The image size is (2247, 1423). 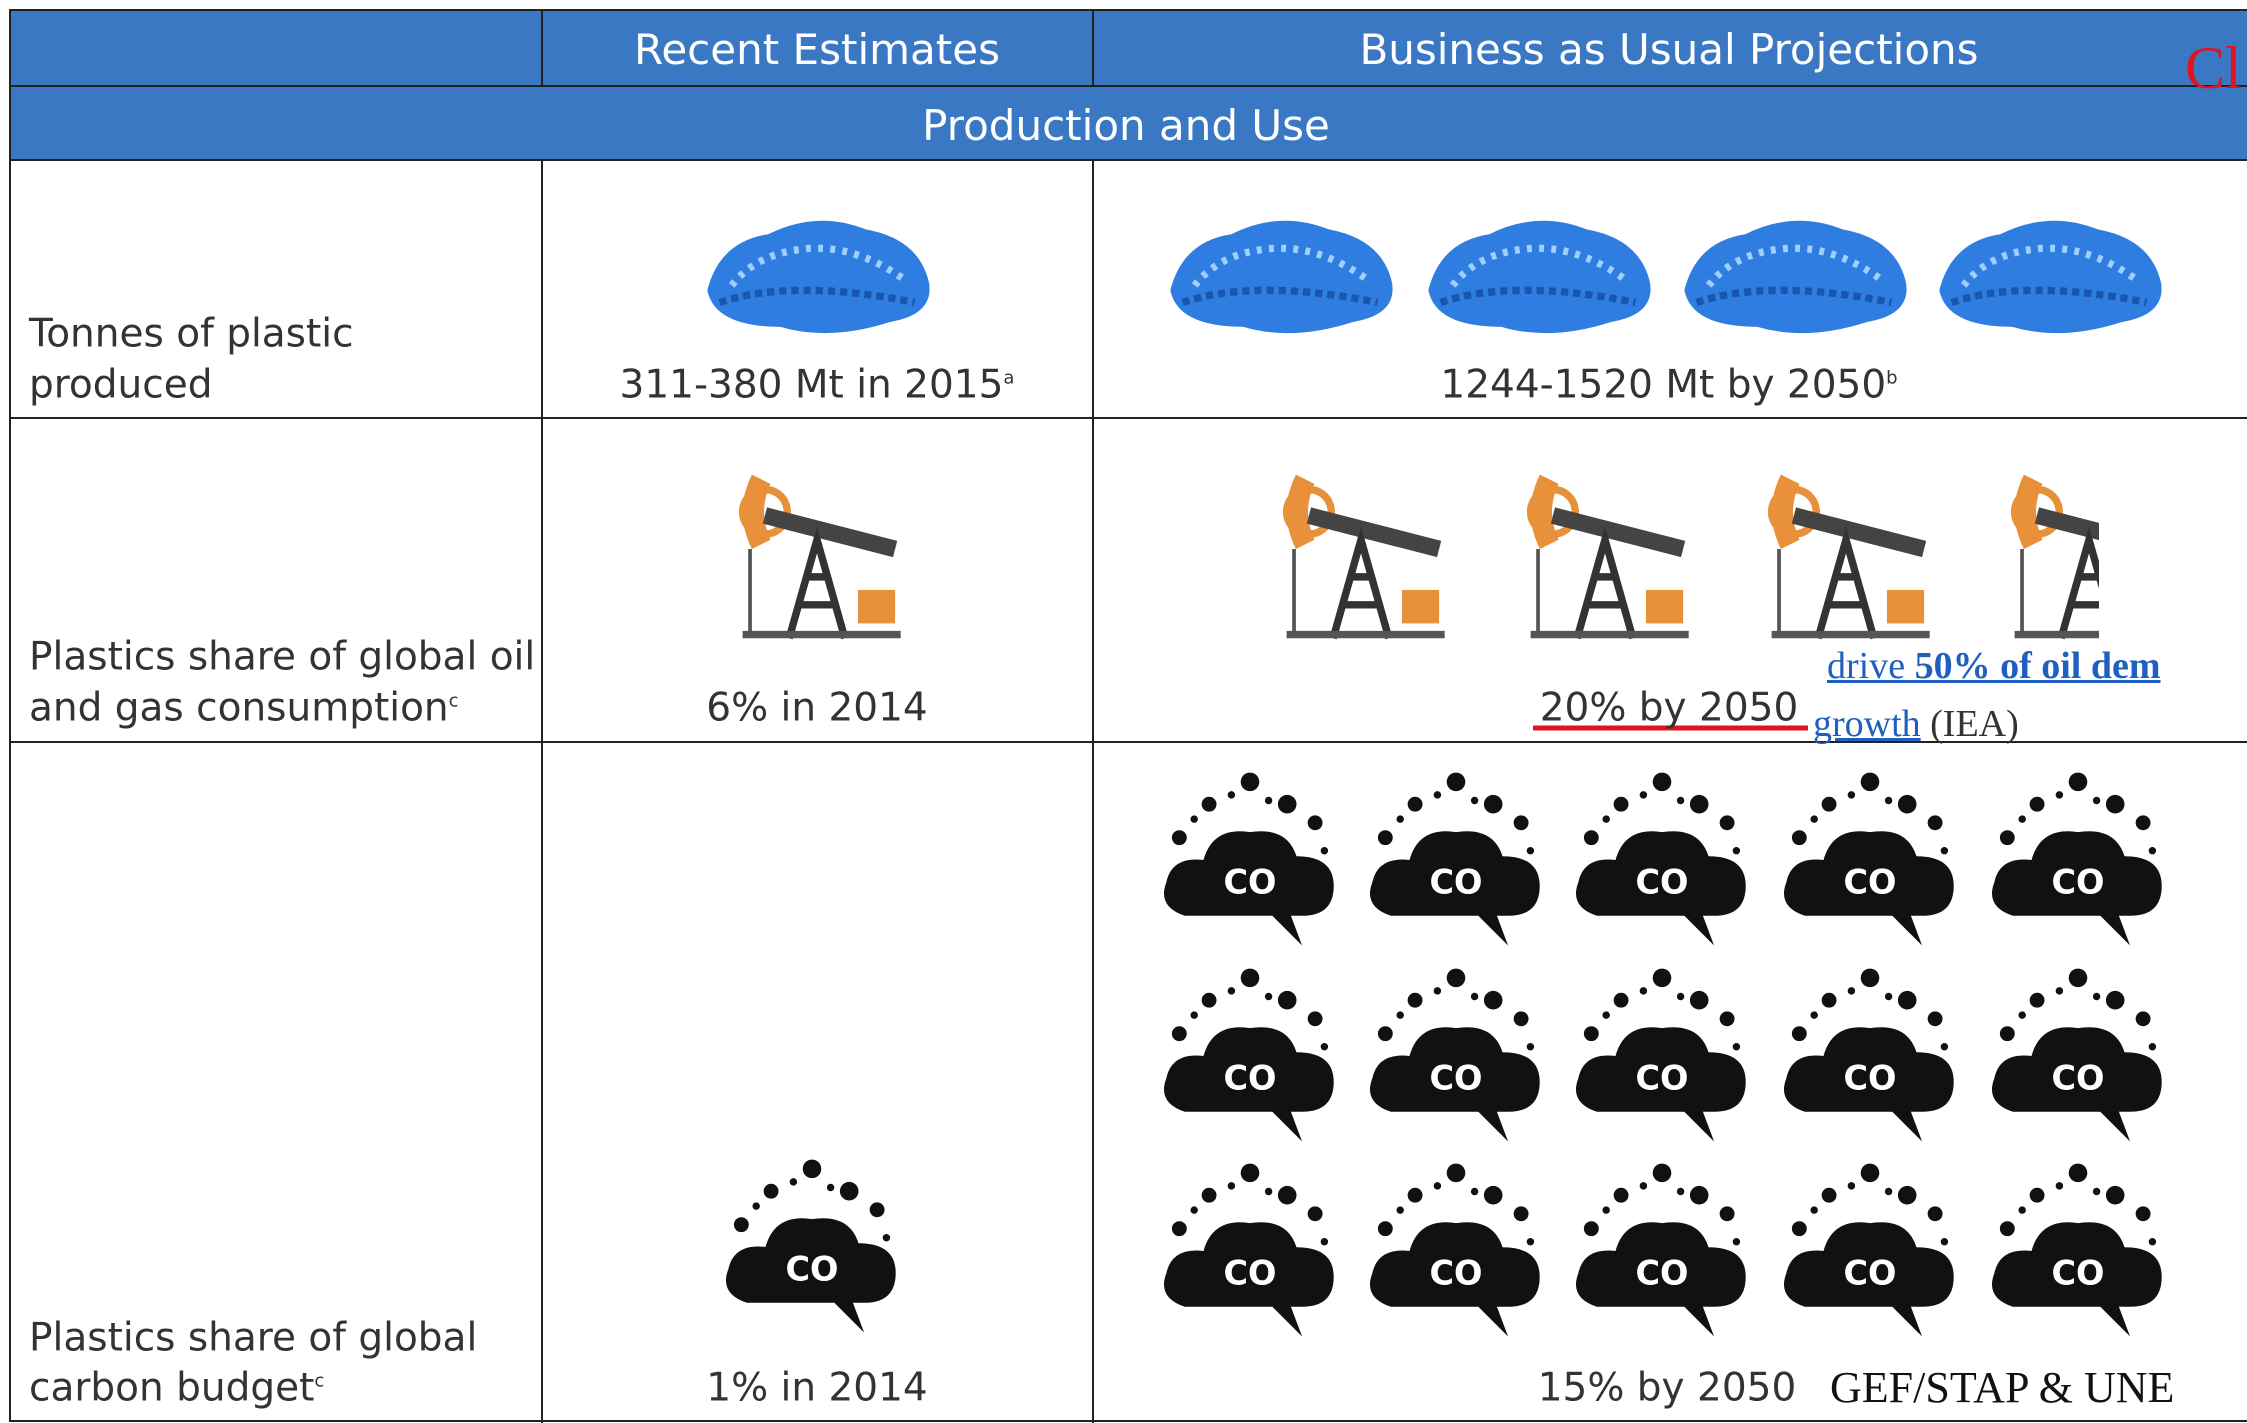 I want to click on row-label: Plastics share of global oil, so click(x=282, y=657).